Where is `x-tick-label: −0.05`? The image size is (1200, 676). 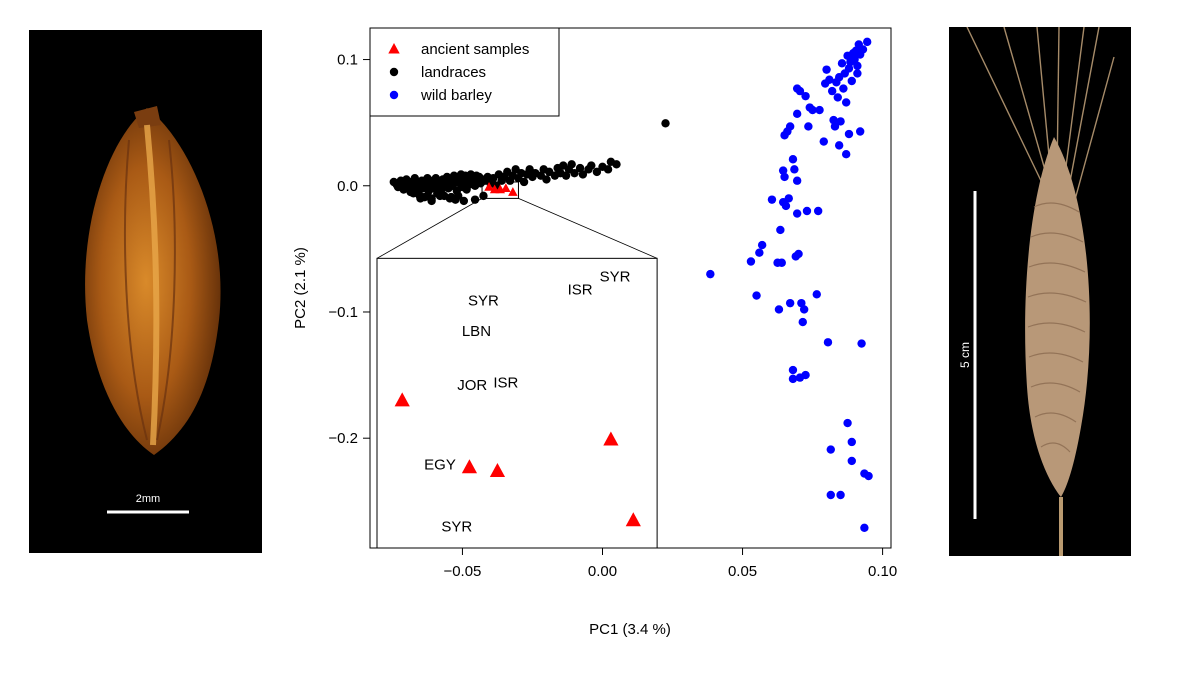
x-tick-label: −0.05 is located at coordinates (462, 571).